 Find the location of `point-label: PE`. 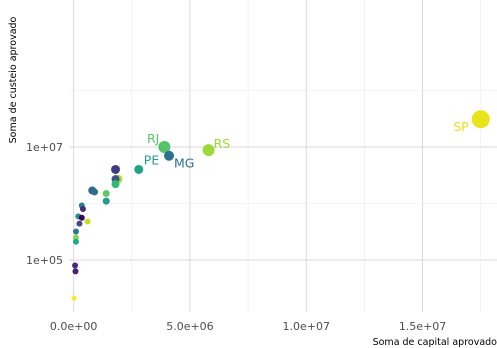

point-label: PE is located at coordinates (152, 159).